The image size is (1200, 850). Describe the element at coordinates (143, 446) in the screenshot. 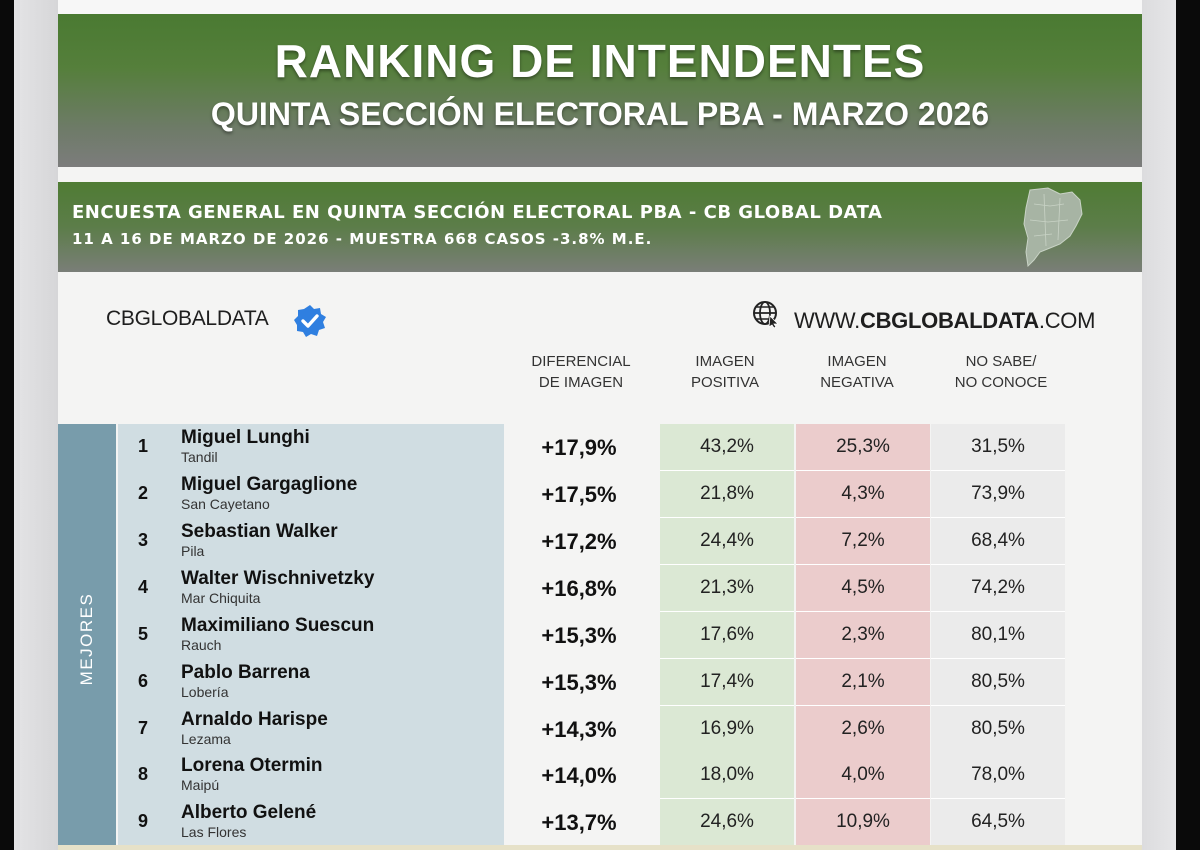

I see `rank-number: 1` at that location.